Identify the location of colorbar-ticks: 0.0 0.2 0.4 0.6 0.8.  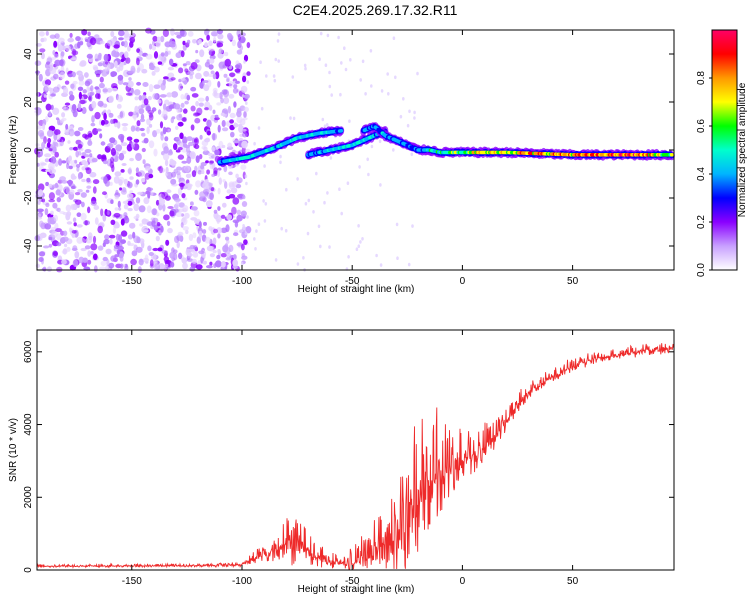
(704, 174).